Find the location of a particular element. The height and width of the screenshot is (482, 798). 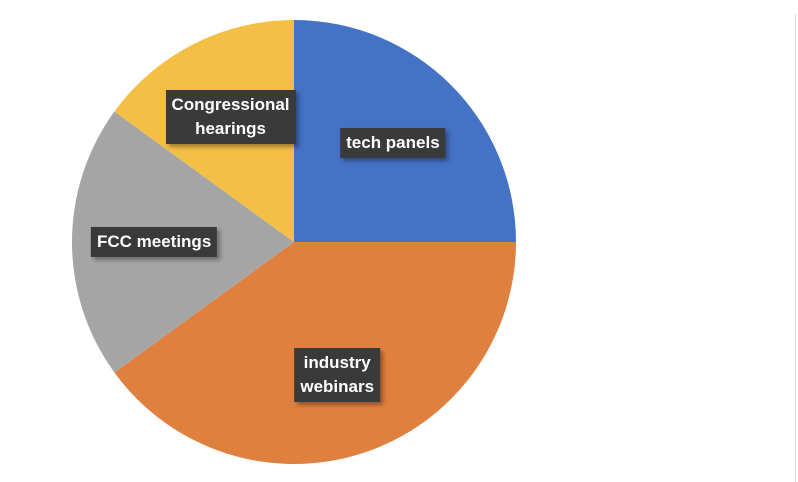

data-label-tech-panels: tech panels is located at coordinates (393, 143).